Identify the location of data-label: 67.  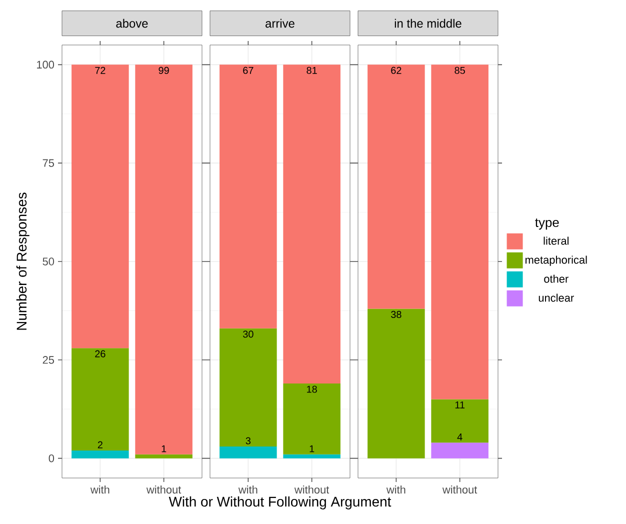
(248, 70).